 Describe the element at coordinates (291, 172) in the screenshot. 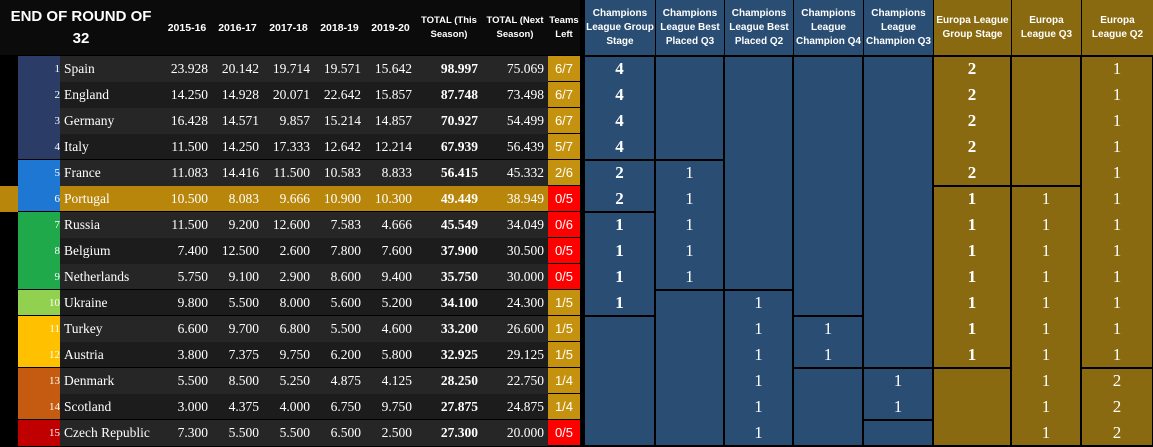

I see `coefficient-cell: 11.500` at that location.